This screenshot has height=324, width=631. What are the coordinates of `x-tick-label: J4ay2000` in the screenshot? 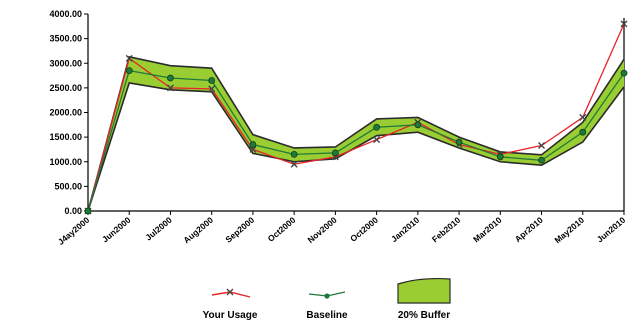 It's located at (74, 231).